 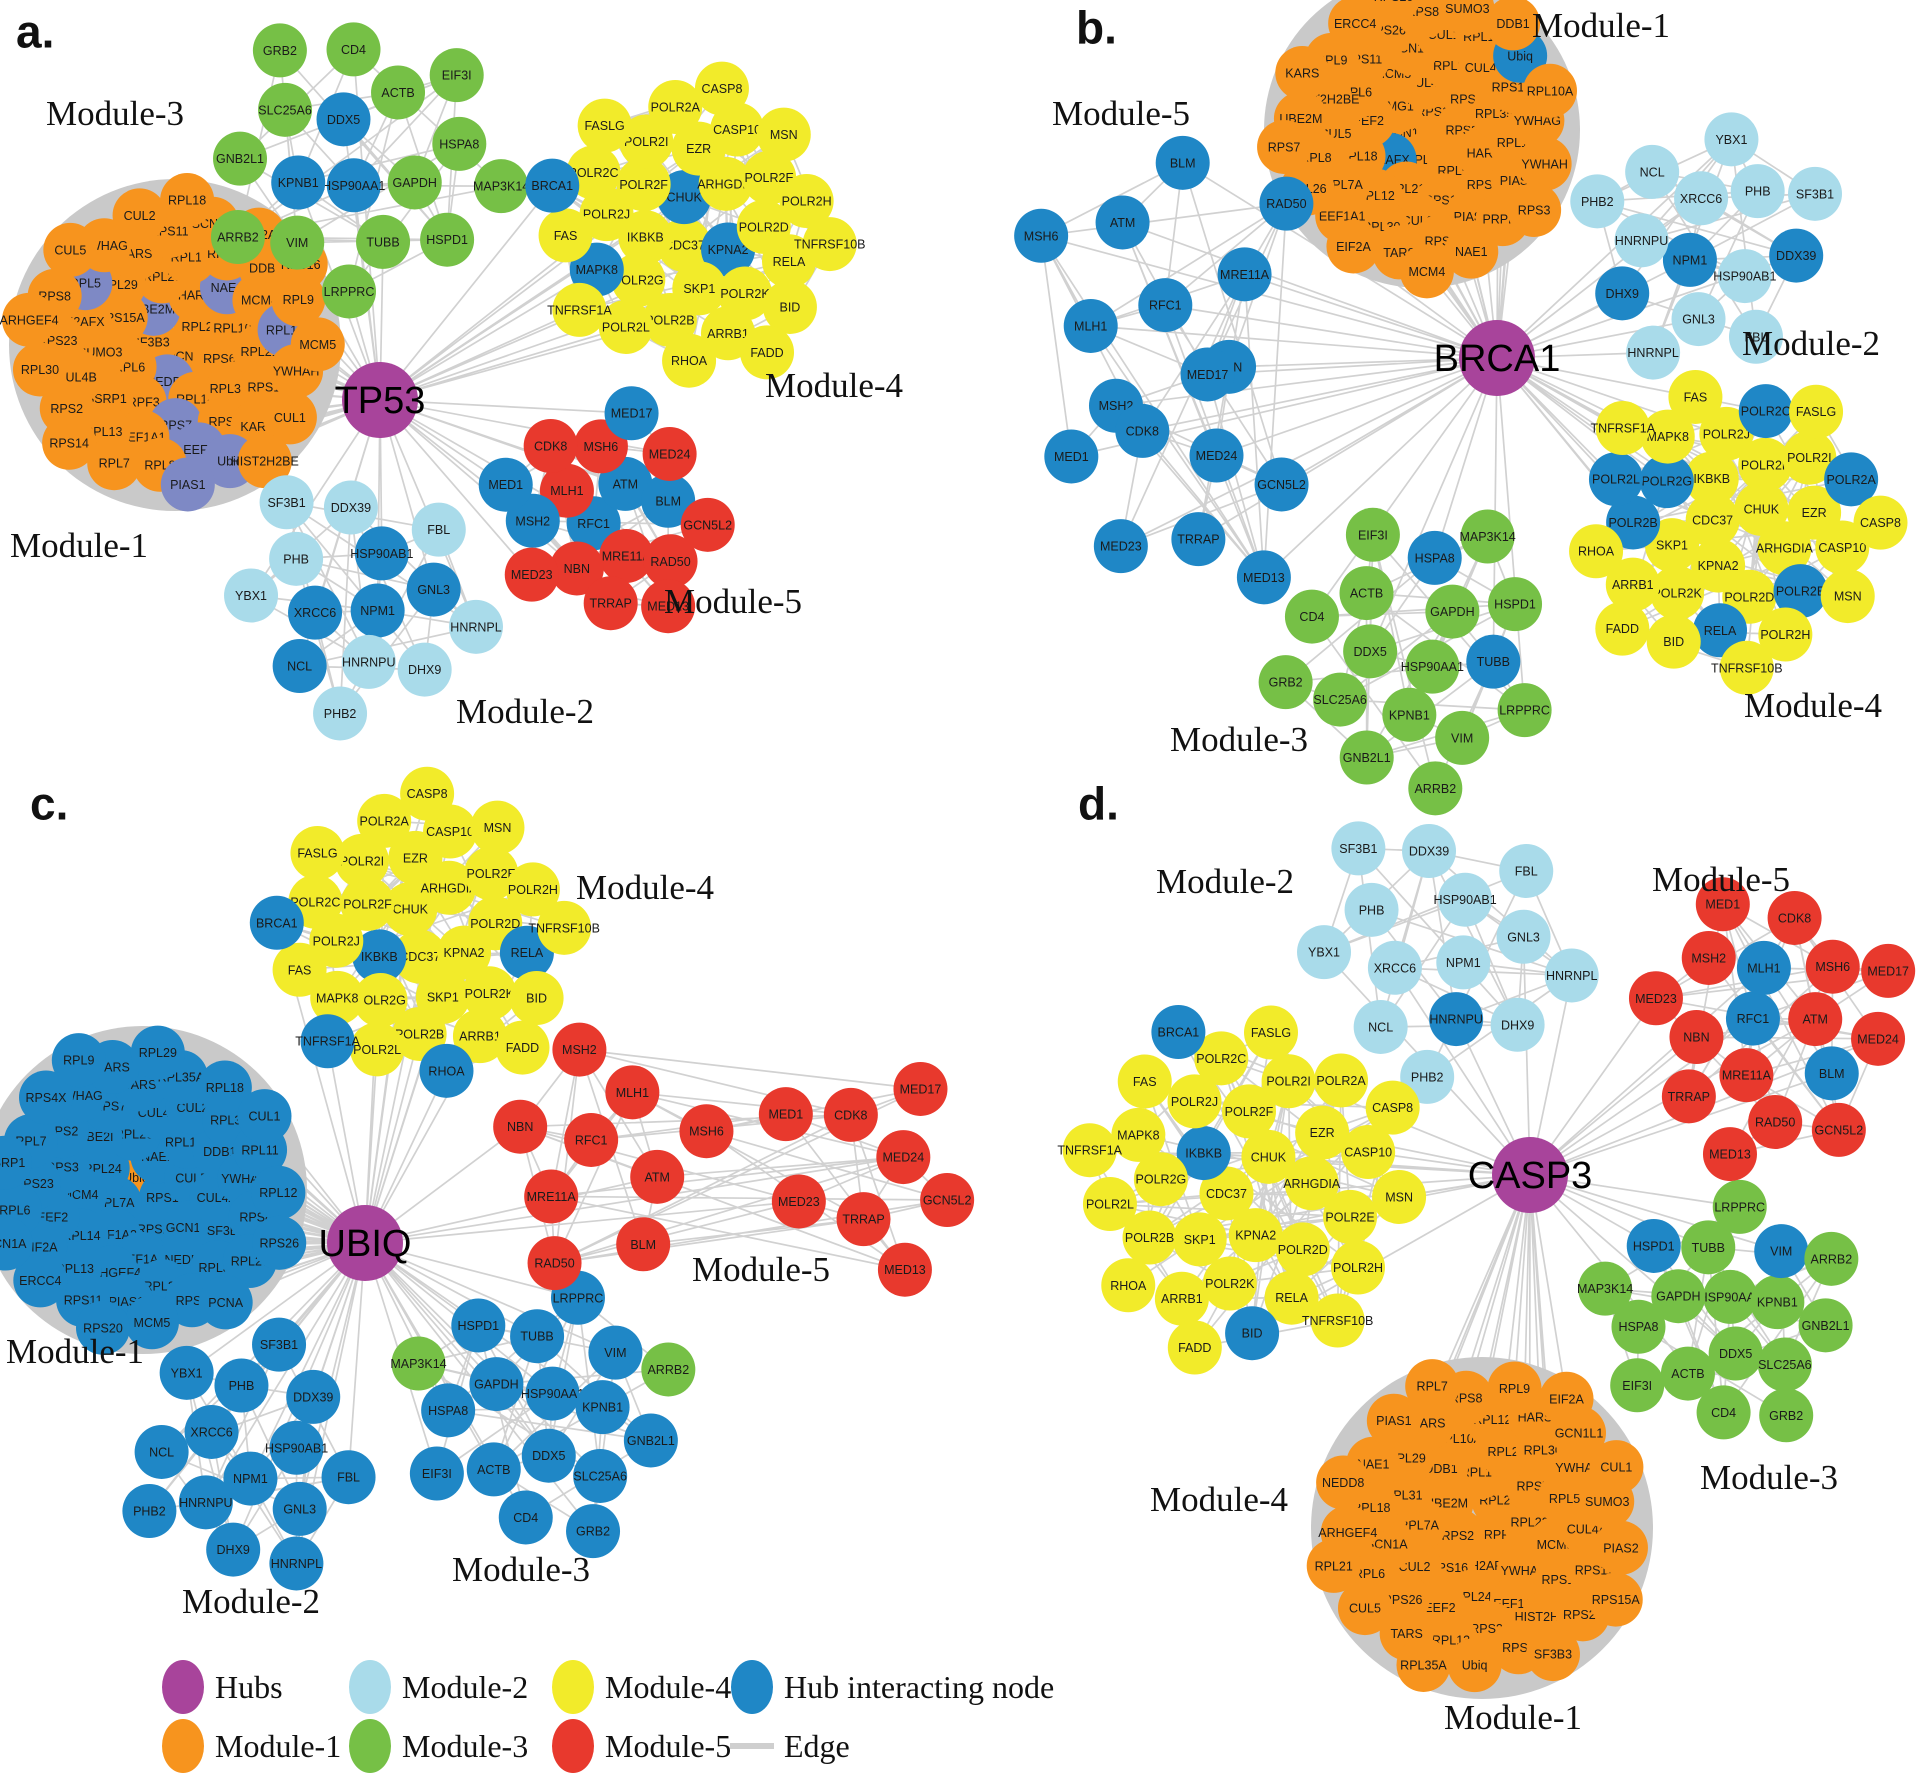 I want to click on node-FBL: FBL, so click(x=348, y=1477).